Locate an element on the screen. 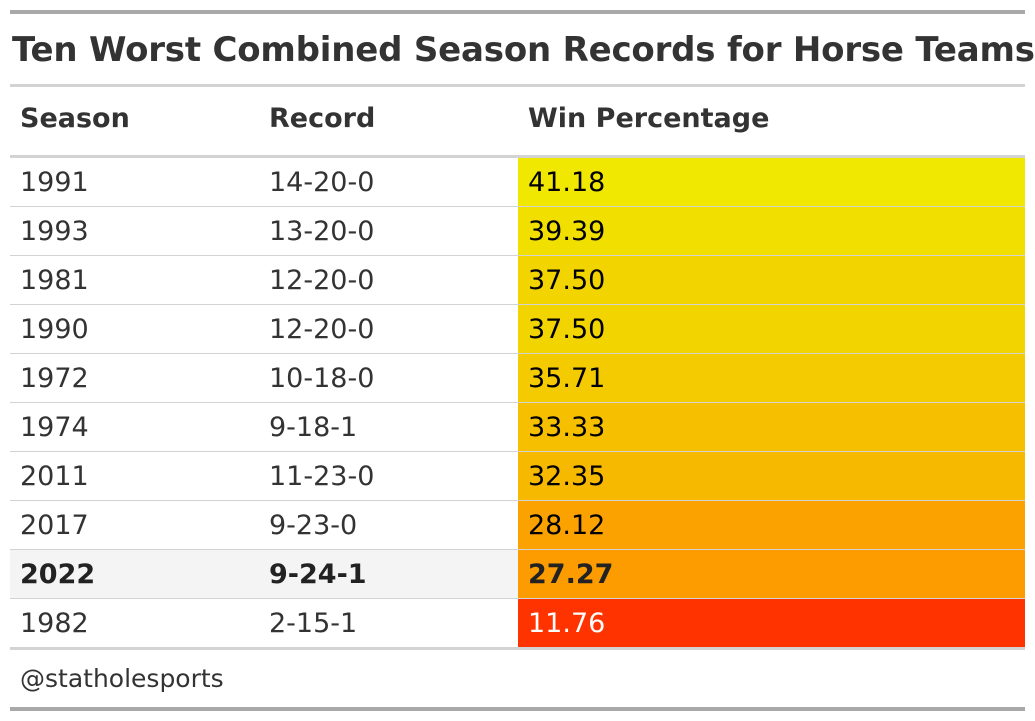 The image size is (1035, 721). source-note: @statholesports is located at coordinates (122, 678).